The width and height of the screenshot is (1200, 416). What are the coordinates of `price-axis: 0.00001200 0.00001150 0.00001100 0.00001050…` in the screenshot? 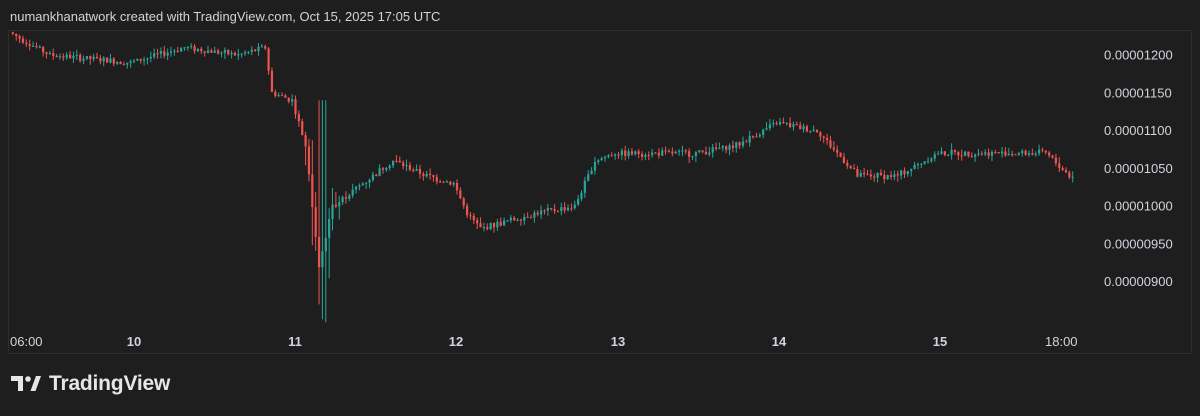 It's located at (1138, 169).